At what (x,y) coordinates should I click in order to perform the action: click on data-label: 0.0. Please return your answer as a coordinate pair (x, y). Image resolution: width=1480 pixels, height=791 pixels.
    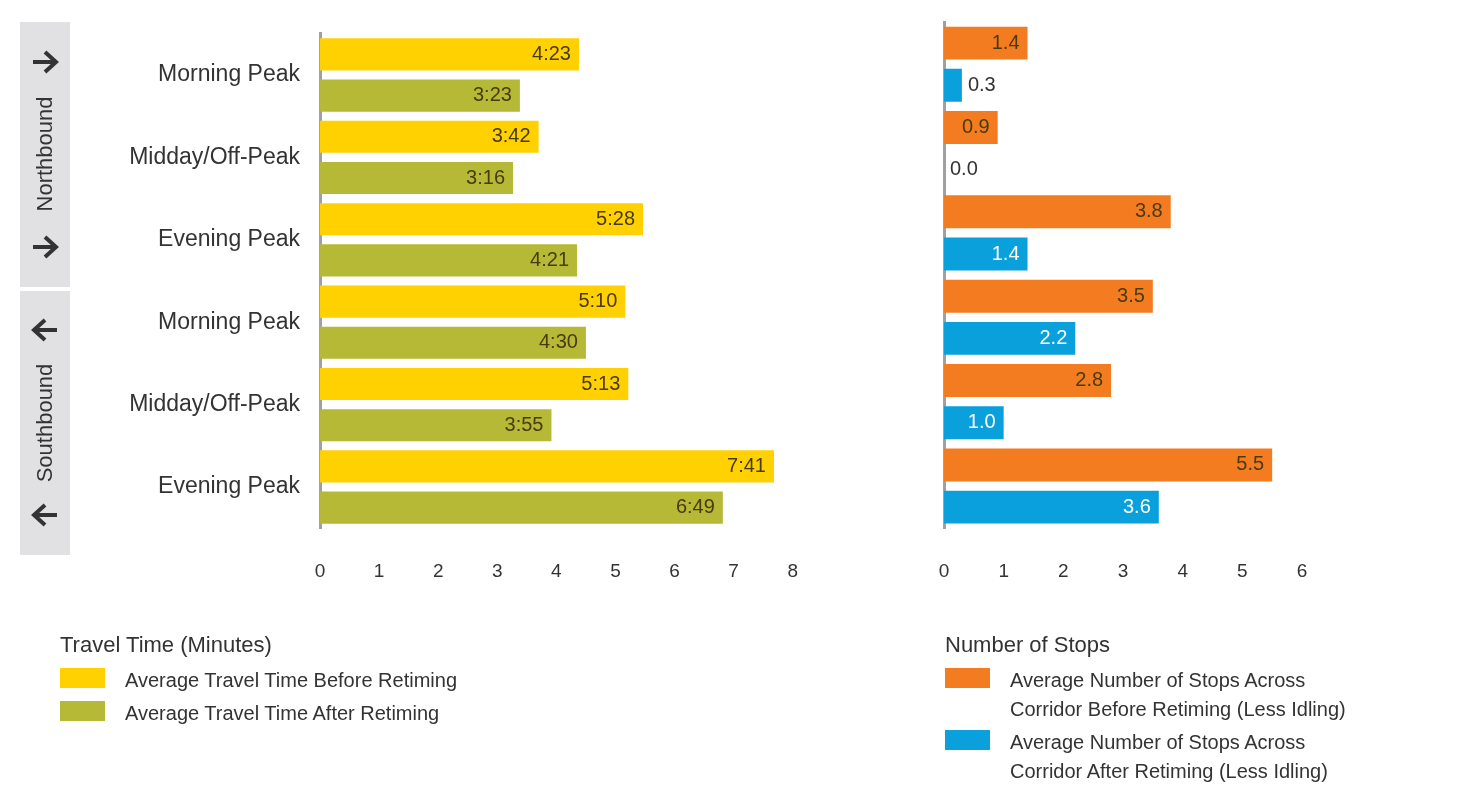
    Looking at the image, I should click on (964, 168).